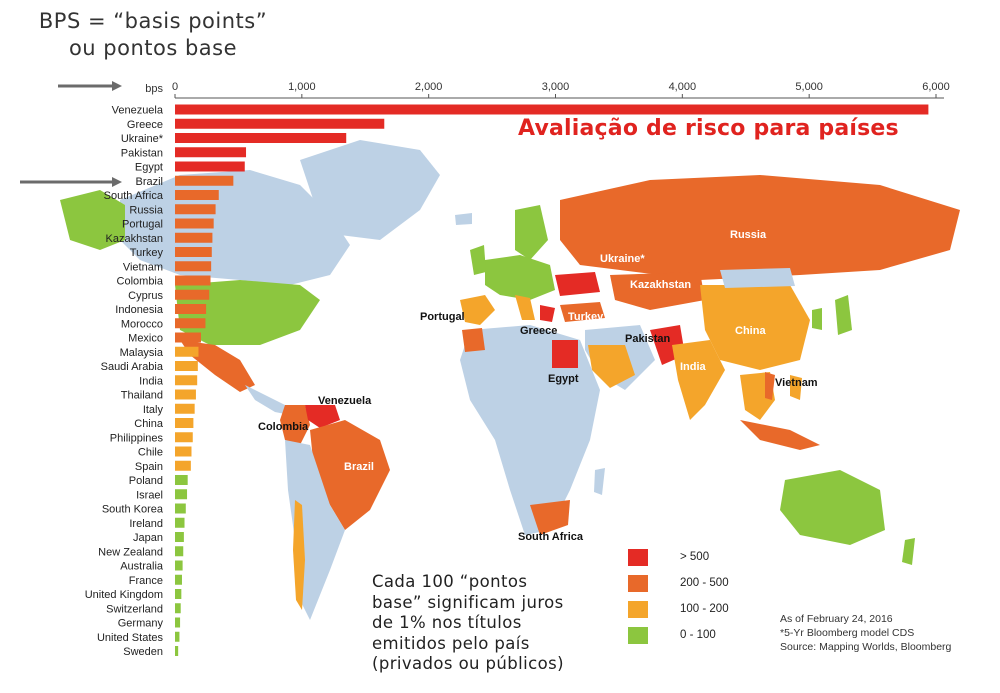 The height and width of the screenshot is (693, 1000). What do you see at coordinates (183, 451) in the screenshot?
I see `bar-chile` at bounding box center [183, 451].